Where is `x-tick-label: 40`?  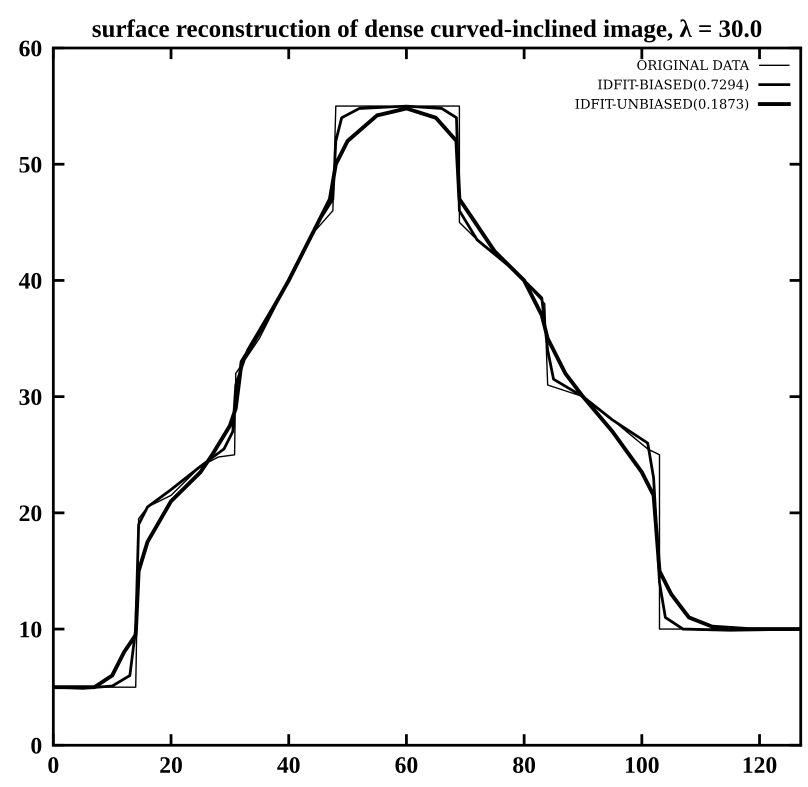 x-tick-label: 40 is located at coordinates (288, 765).